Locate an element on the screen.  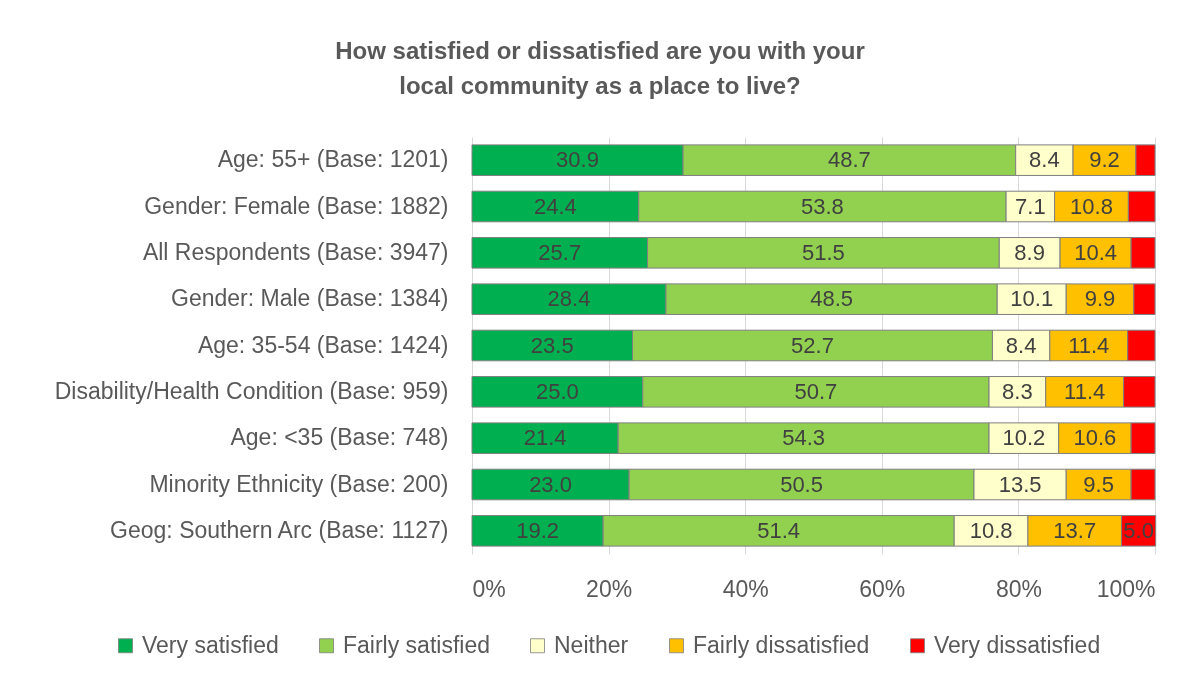
y-tick-label: Geog: Southern Arc (Base: 1127) is located at coordinates (279, 529).